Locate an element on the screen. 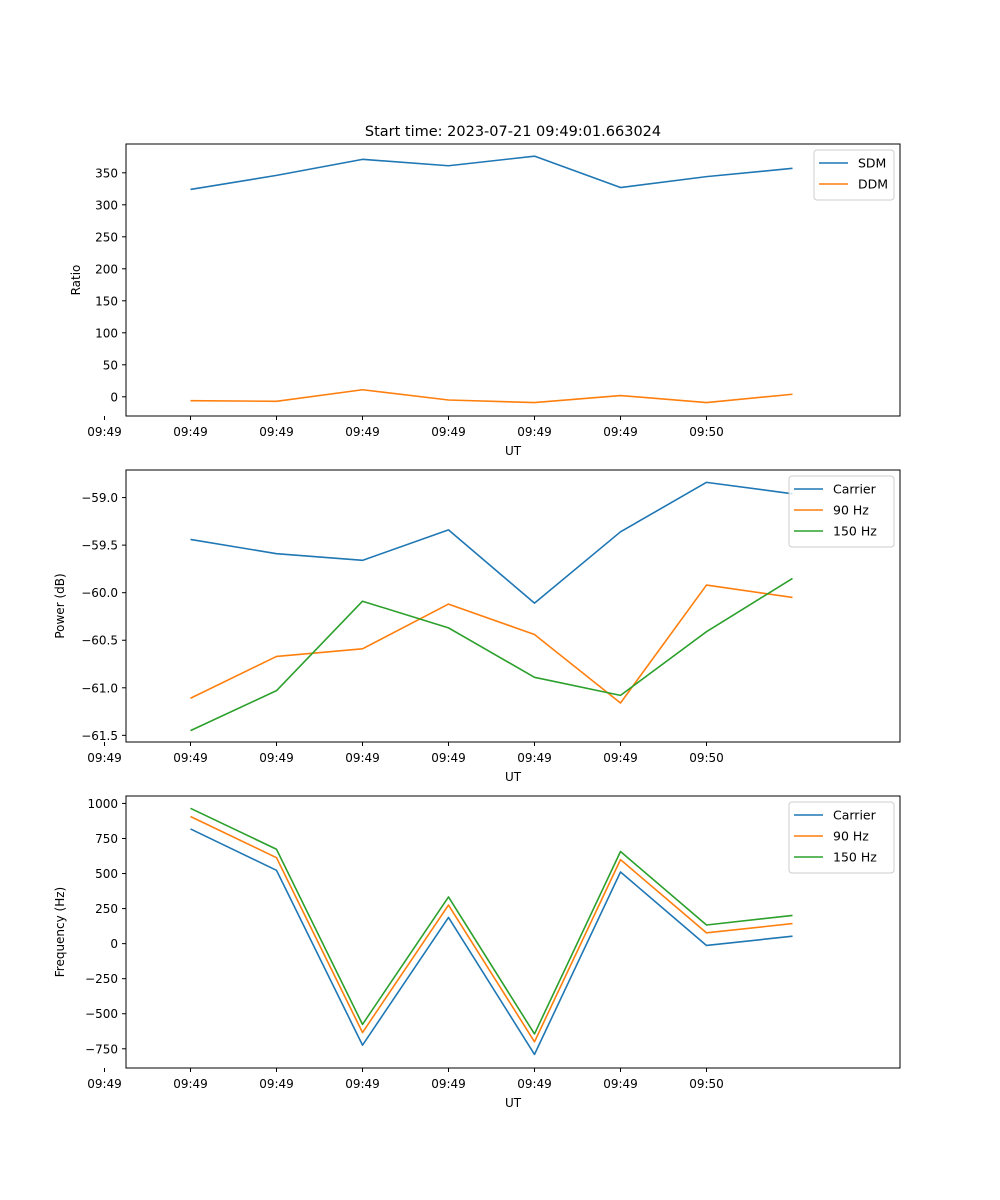  power-y-tick-label: −61.0 is located at coordinates (99, 688).